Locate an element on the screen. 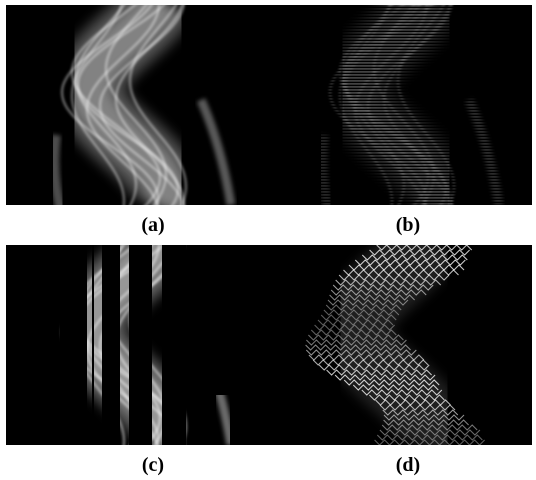 The width and height of the screenshot is (536, 480). caption-d: (d) is located at coordinates (408, 465).